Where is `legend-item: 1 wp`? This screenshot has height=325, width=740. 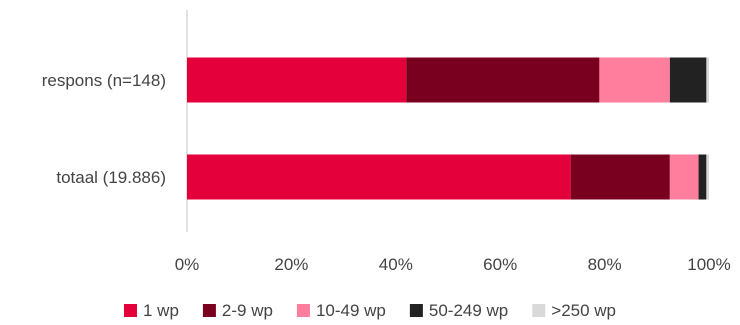
legend-item: 1 wp is located at coordinates (151, 310).